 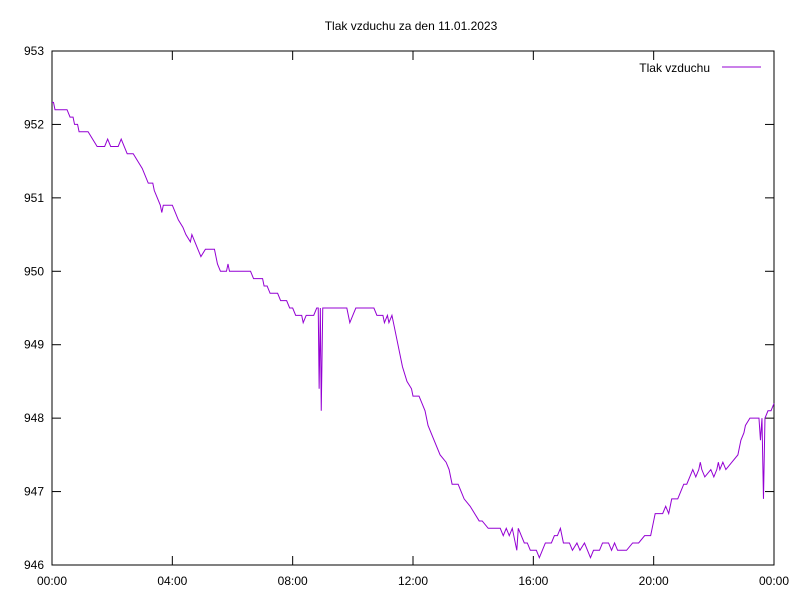 What do you see at coordinates (34, 124) in the screenshot?
I see `y-tick-label: 952` at bounding box center [34, 124].